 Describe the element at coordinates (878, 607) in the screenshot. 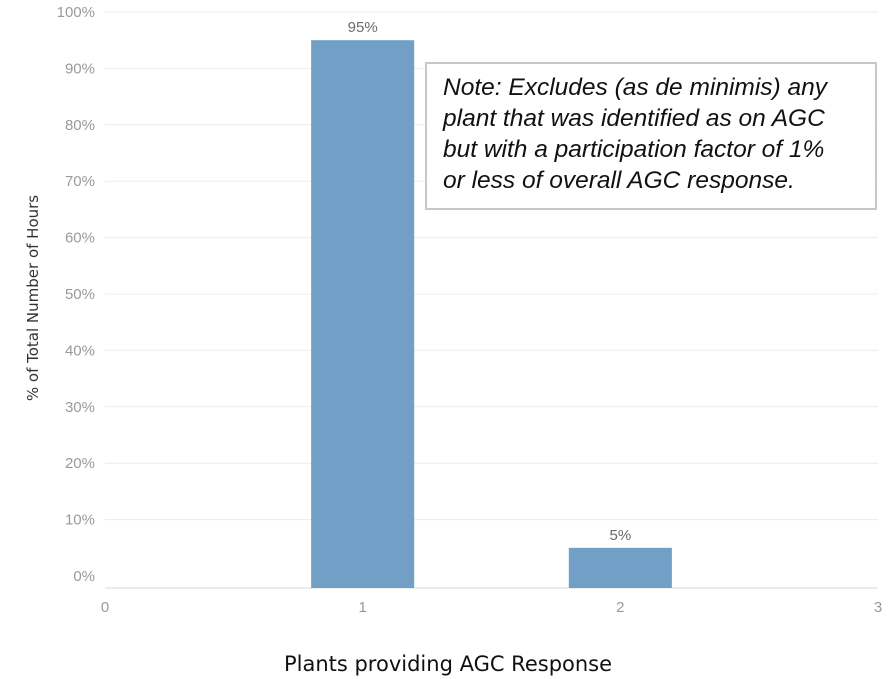

I see `x-tick-label: 3` at that location.